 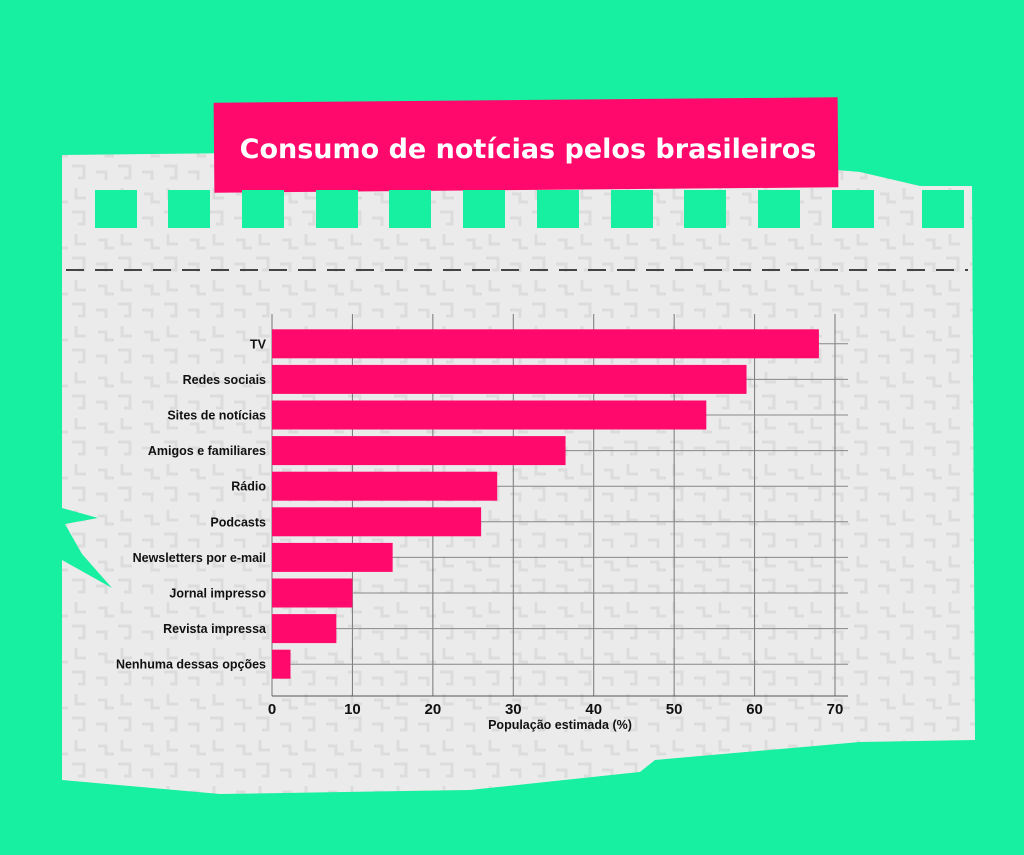 What do you see at coordinates (224, 380) in the screenshot?
I see `category-label: Redes sociais` at bounding box center [224, 380].